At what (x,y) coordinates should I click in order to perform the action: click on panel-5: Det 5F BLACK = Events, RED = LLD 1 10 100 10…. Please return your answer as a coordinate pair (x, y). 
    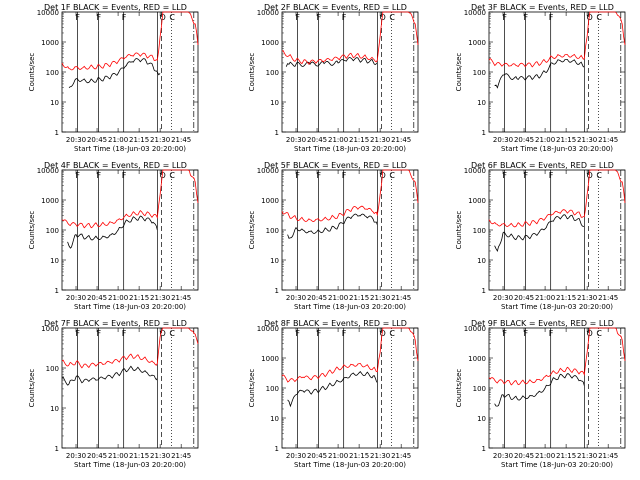
    Looking at the image, I should click on (333, 236).